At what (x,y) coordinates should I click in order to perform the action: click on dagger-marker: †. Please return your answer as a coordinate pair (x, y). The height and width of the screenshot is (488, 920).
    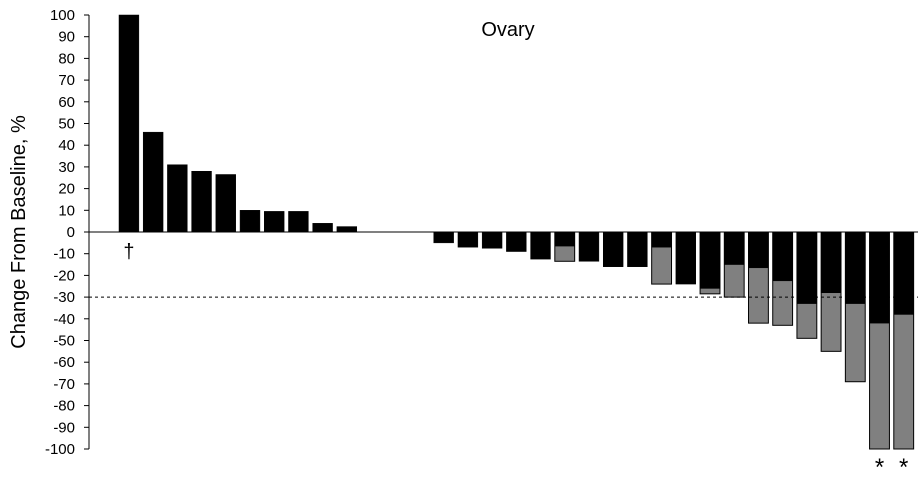
    Looking at the image, I should click on (128, 252).